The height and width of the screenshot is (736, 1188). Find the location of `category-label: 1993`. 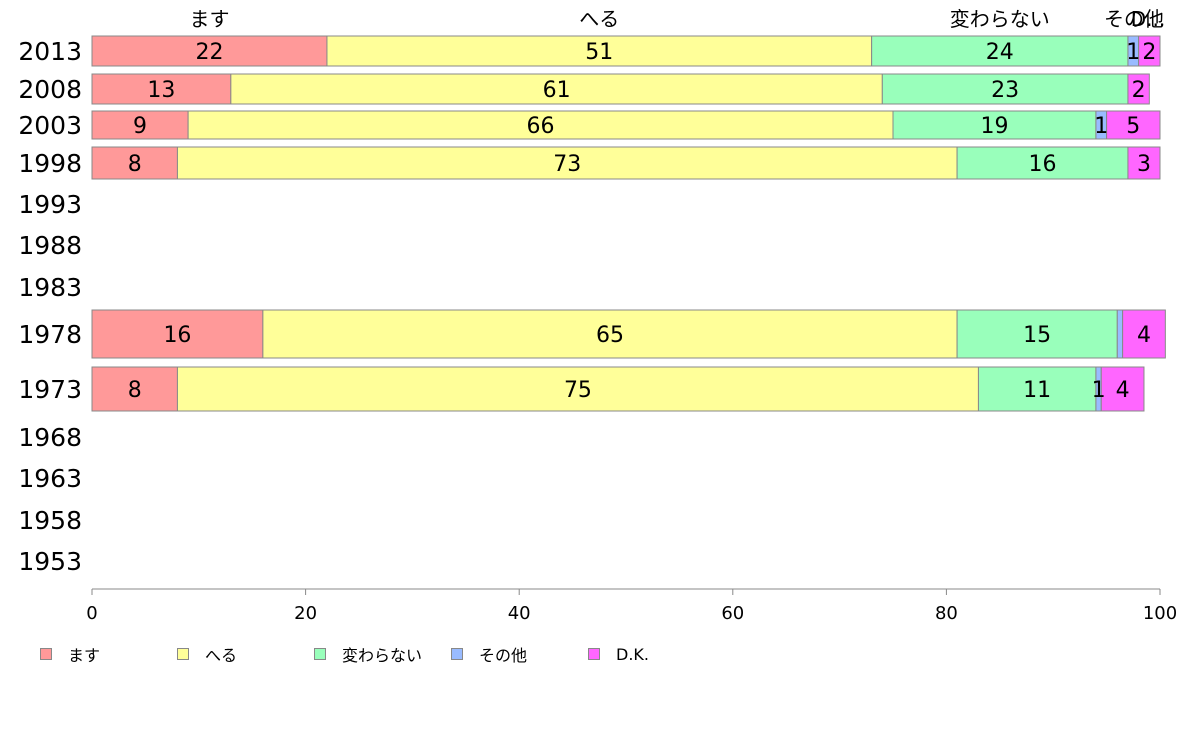

category-label: 1993 is located at coordinates (50, 204).